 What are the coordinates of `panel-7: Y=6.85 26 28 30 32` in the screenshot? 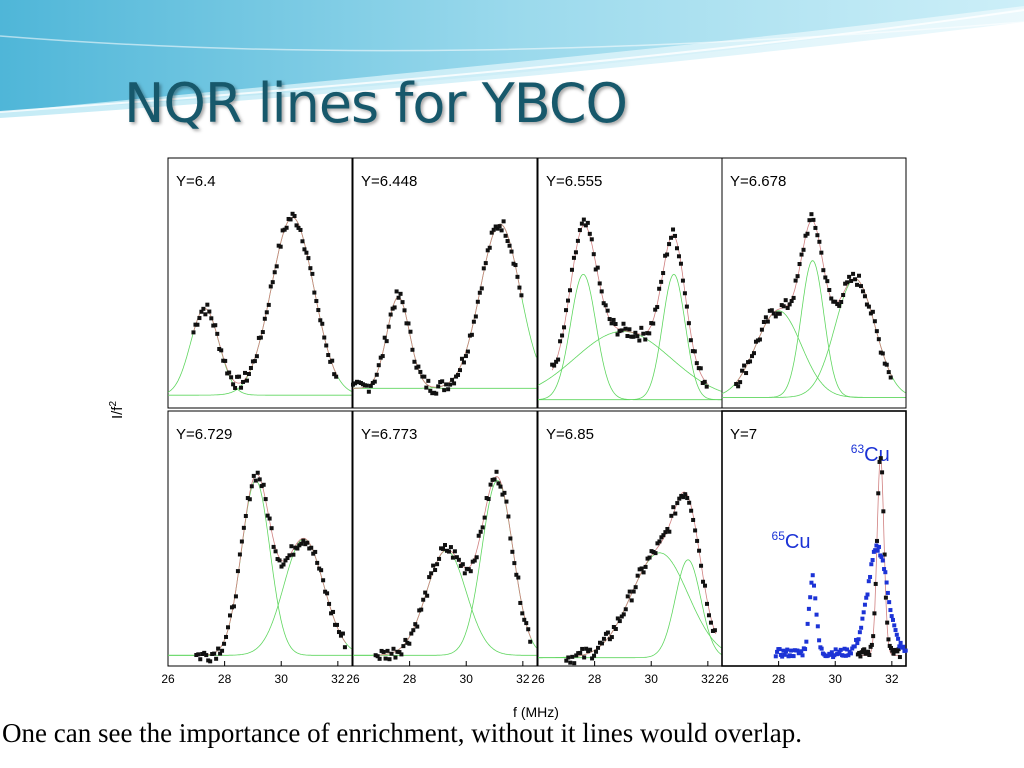 It's located at (627, 548).